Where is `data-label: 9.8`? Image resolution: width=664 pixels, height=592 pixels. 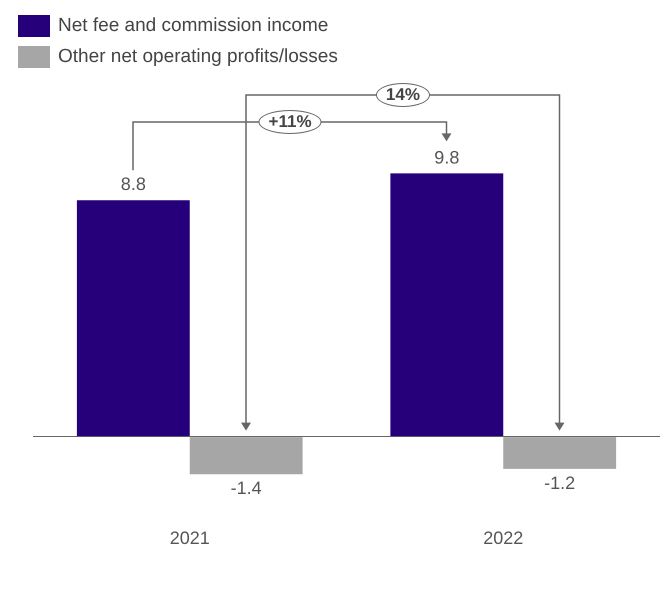 data-label: 9.8 is located at coordinates (447, 157).